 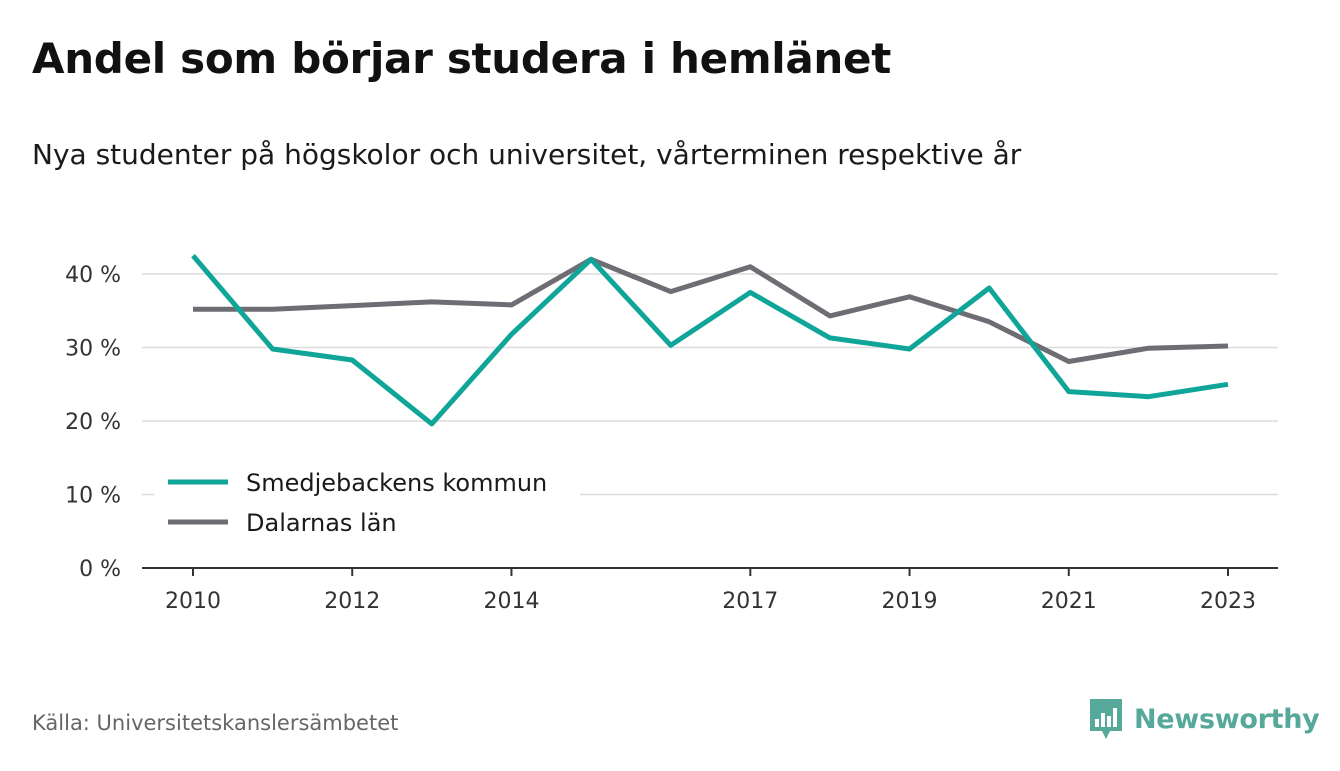 What do you see at coordinates (100, 569) in the screenshot?
I see `y-tick-label: 0 %` at bounding box center [100, 569].